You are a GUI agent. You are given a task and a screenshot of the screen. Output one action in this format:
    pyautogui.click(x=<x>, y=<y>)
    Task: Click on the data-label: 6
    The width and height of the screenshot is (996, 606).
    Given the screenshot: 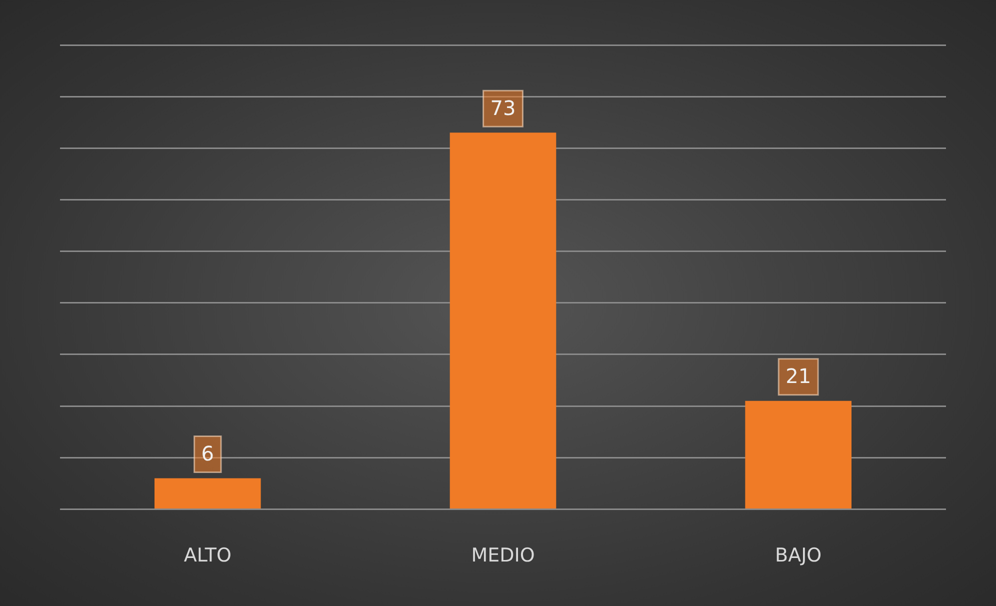 What is the action you would take?
    pyautogui.click(x=207, y=453)
    